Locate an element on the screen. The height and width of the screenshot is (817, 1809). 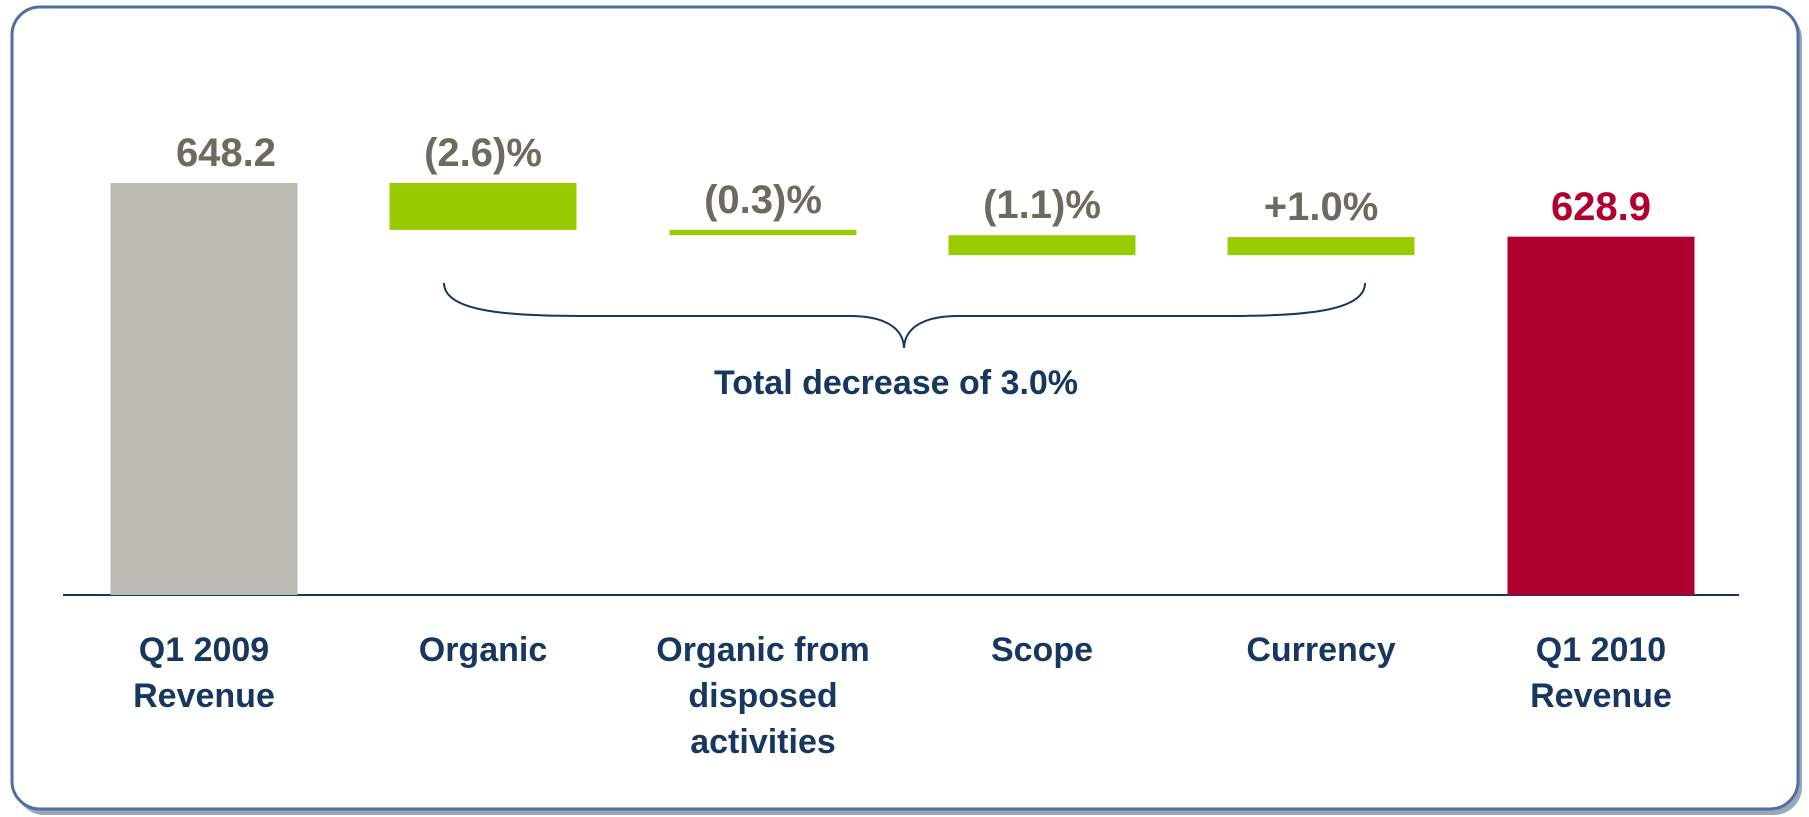
value-label: (1.1)% is located at coordinates (1042, 205).